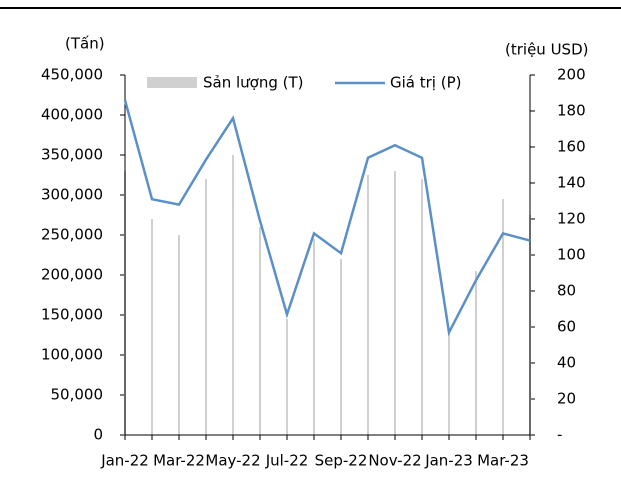 The image size is (621, 485). Describe the element at coordinates (566, 363) in the screenshot. I see `y2-tick-label: 40` at that location.